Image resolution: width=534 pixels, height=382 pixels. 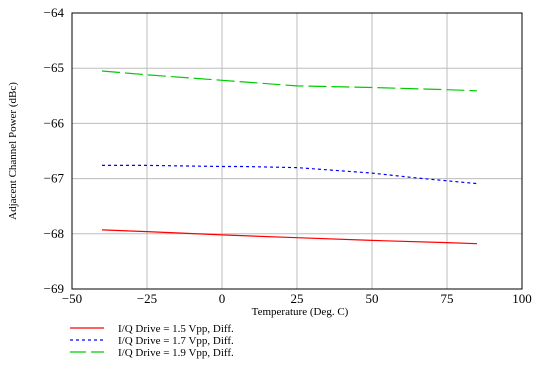 I want to click on x-tick-label: 0, so click(x=222, y=298).